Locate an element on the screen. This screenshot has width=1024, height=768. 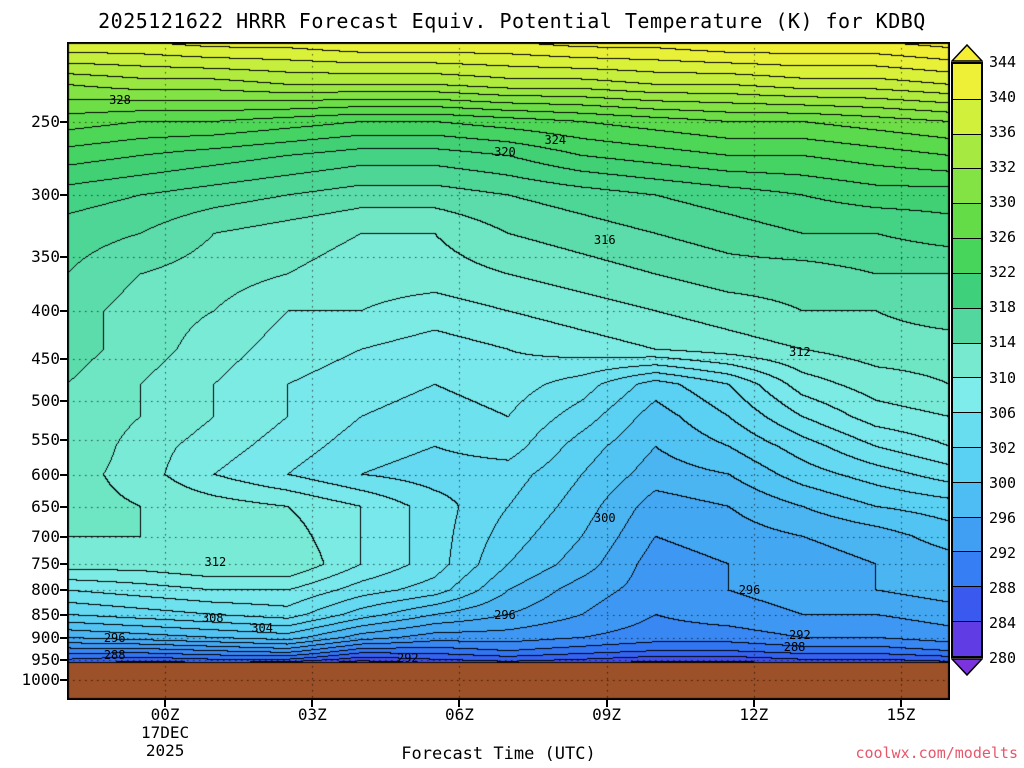
colorbar-tick-label: 300 is located at coordinates (1003, 482).